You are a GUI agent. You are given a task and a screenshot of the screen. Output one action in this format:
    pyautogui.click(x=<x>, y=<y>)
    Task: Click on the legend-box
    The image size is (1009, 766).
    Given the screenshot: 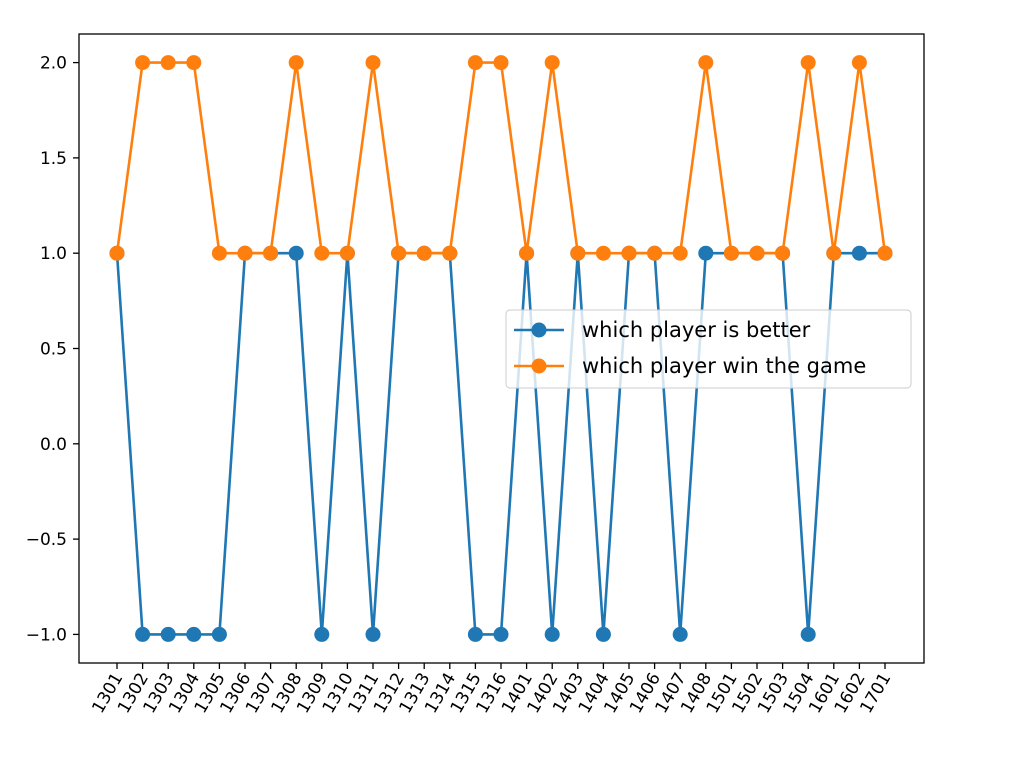 What is the action you would take?
    pyautogui.click(x=708, y=349)
    